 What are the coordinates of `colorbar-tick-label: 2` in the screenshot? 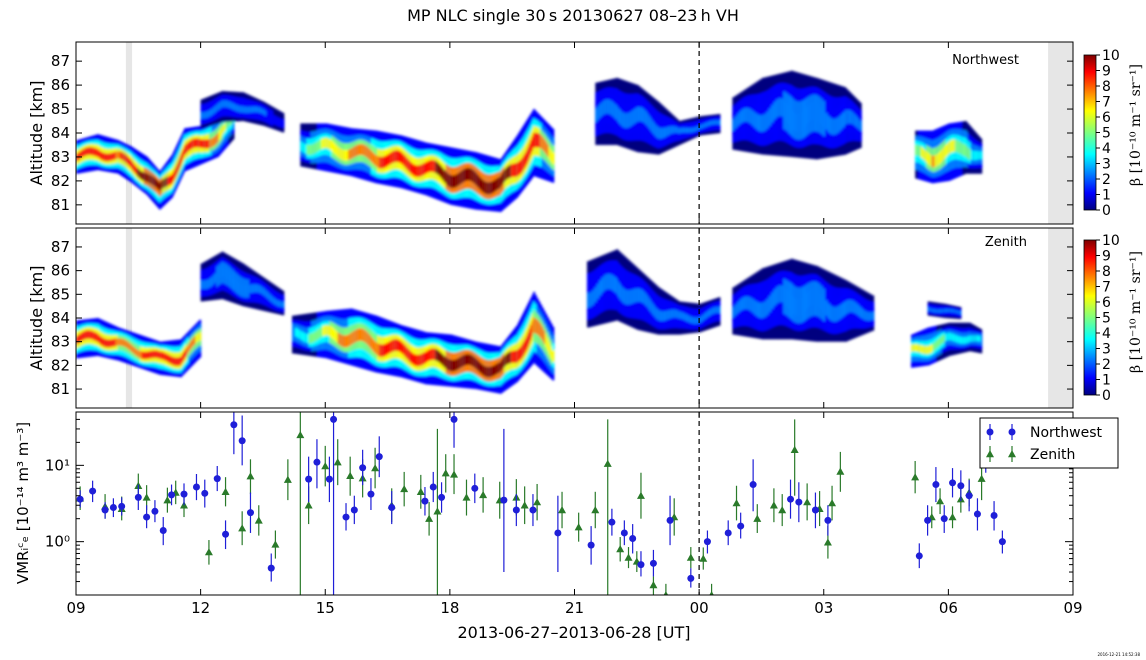 It's located at (1106, 180).